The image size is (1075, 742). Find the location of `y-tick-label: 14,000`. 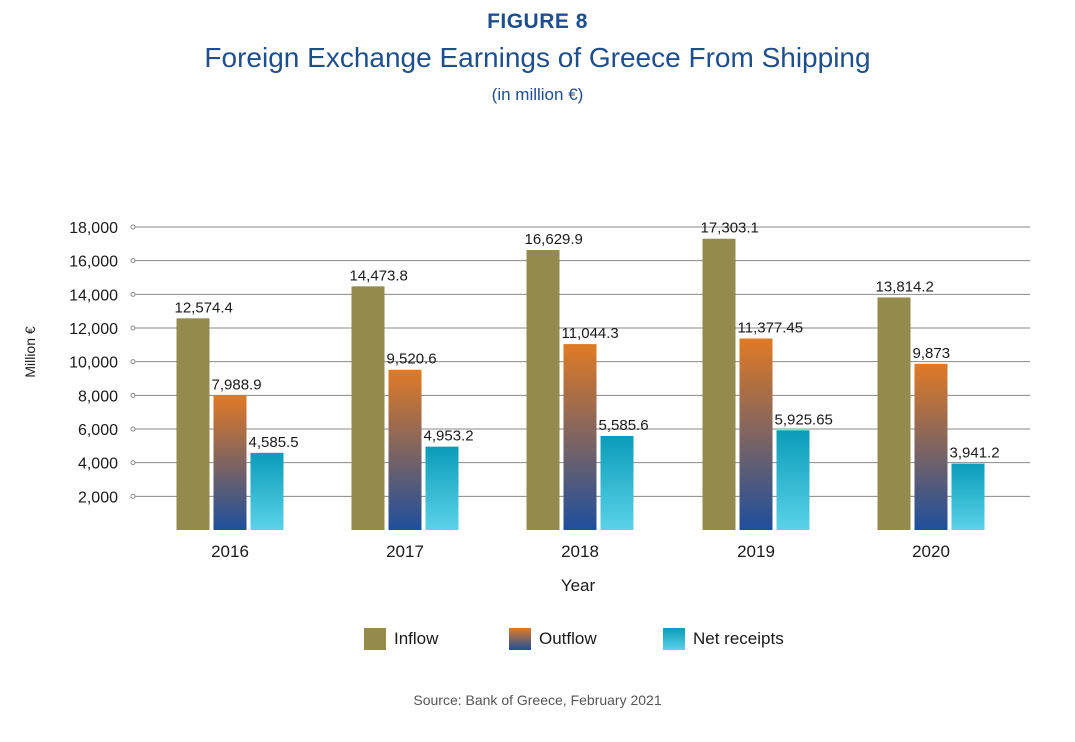

y-tick-label: 14,000 is located at coordinates (93, 295).